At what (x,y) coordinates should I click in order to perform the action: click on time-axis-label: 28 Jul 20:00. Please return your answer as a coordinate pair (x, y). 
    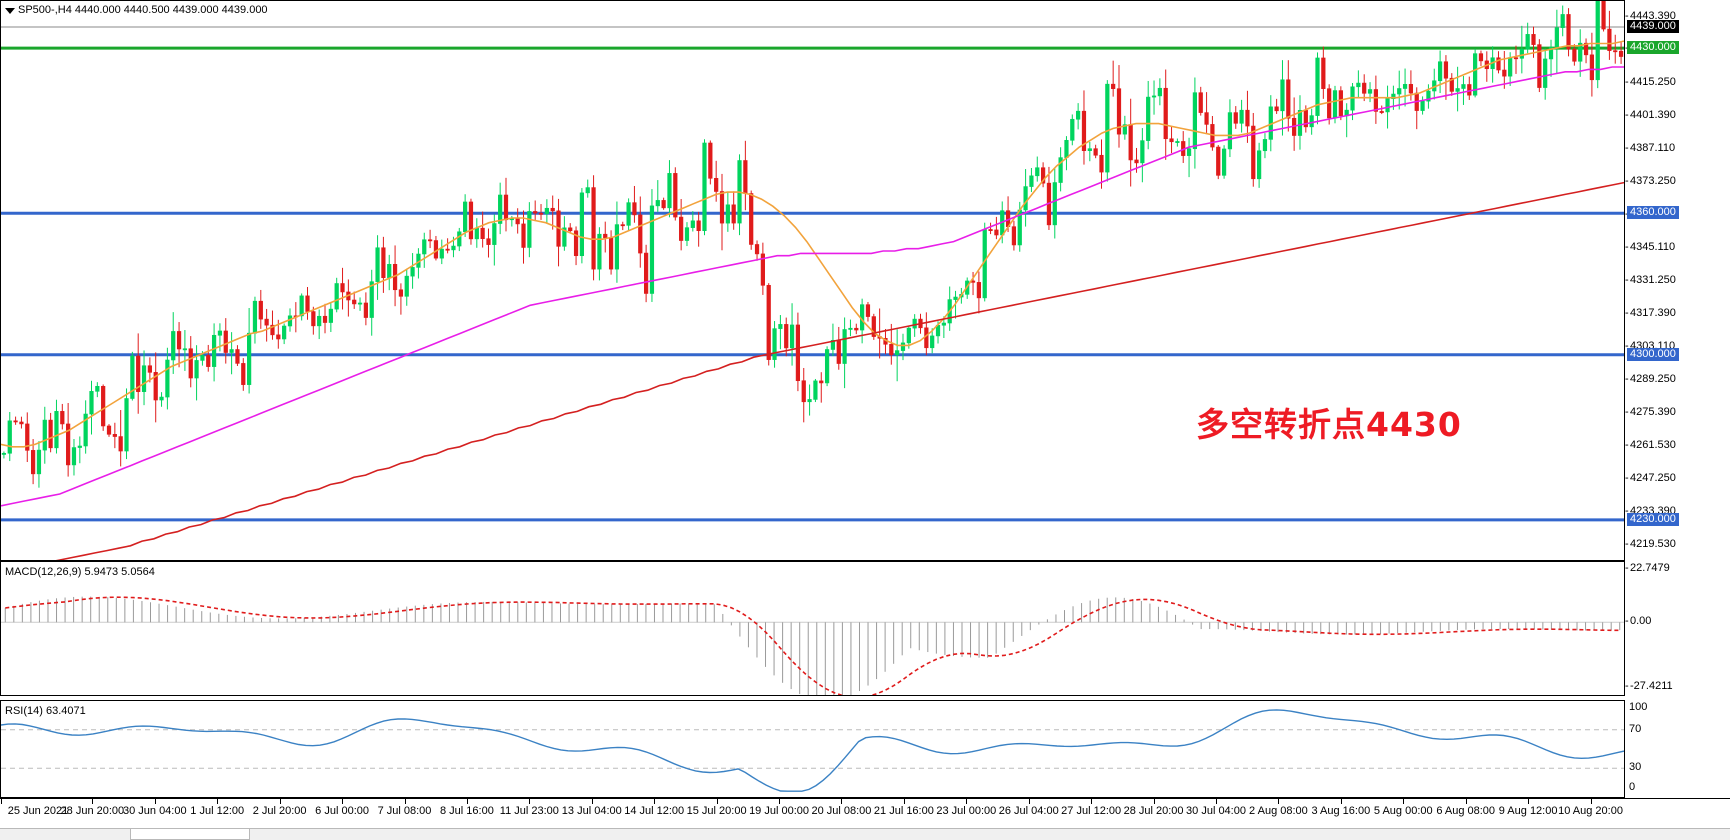
    Looking at the image, I should click on (1153, 811).